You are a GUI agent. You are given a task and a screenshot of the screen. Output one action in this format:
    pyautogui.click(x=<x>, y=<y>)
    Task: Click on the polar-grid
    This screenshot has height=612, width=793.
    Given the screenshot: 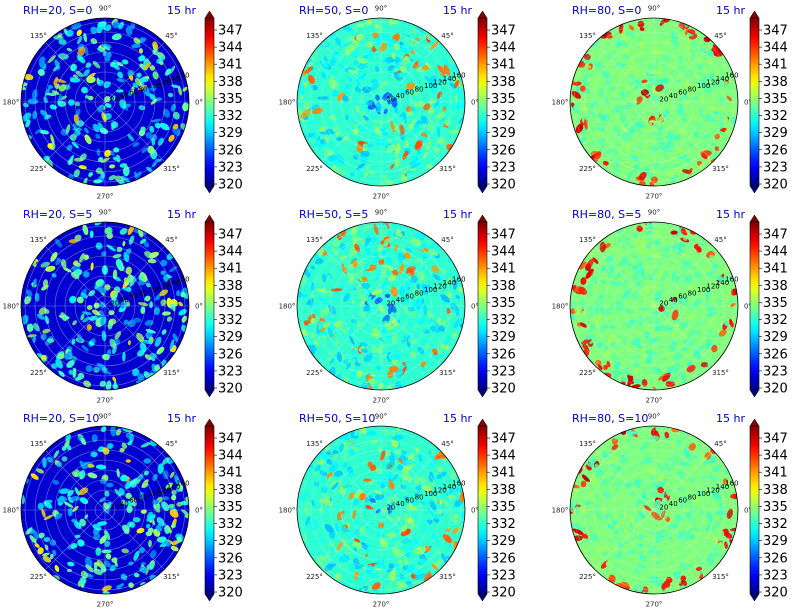 What is the action you would take?
    pyautogui.click(x=654, y=102)
    